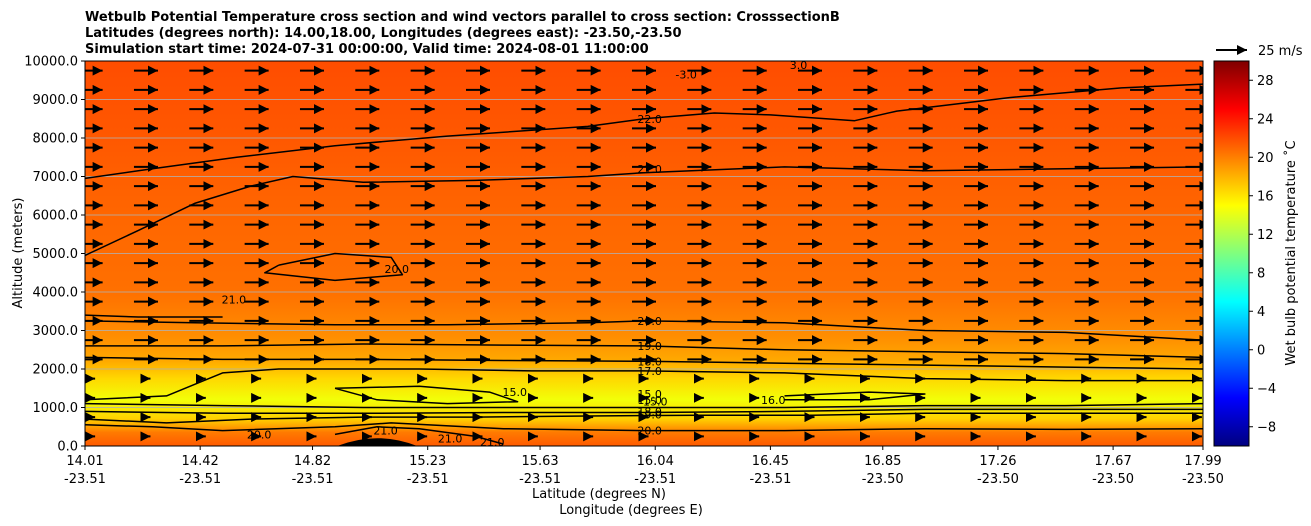 This screenshot has width=1311, height=526. What do you see at coordinates (1262, 254) in the screenshot?
I see `colorbar-ticks: −8 −4 0 4 8 12 16 20 24 28` at bounding box center [1262, 254].